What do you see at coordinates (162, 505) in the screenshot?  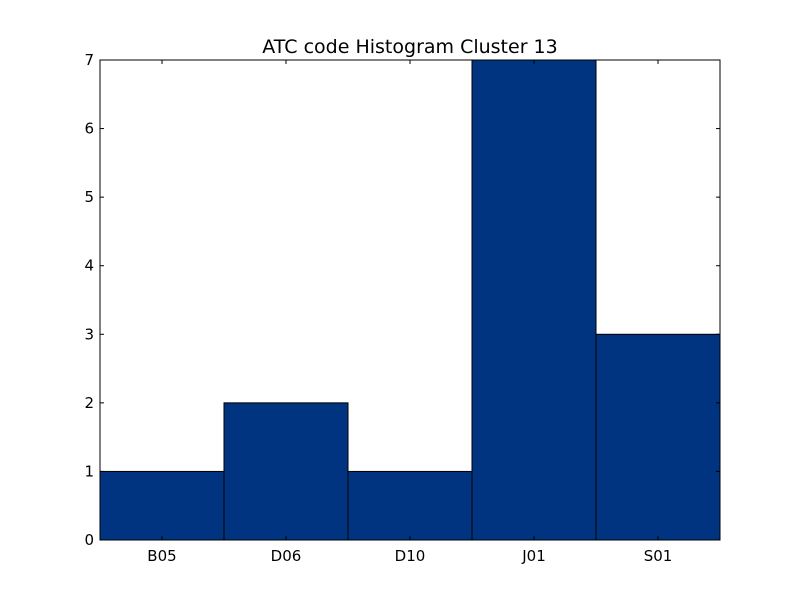 I see `bar-b05` at bounding box center [162, 505].